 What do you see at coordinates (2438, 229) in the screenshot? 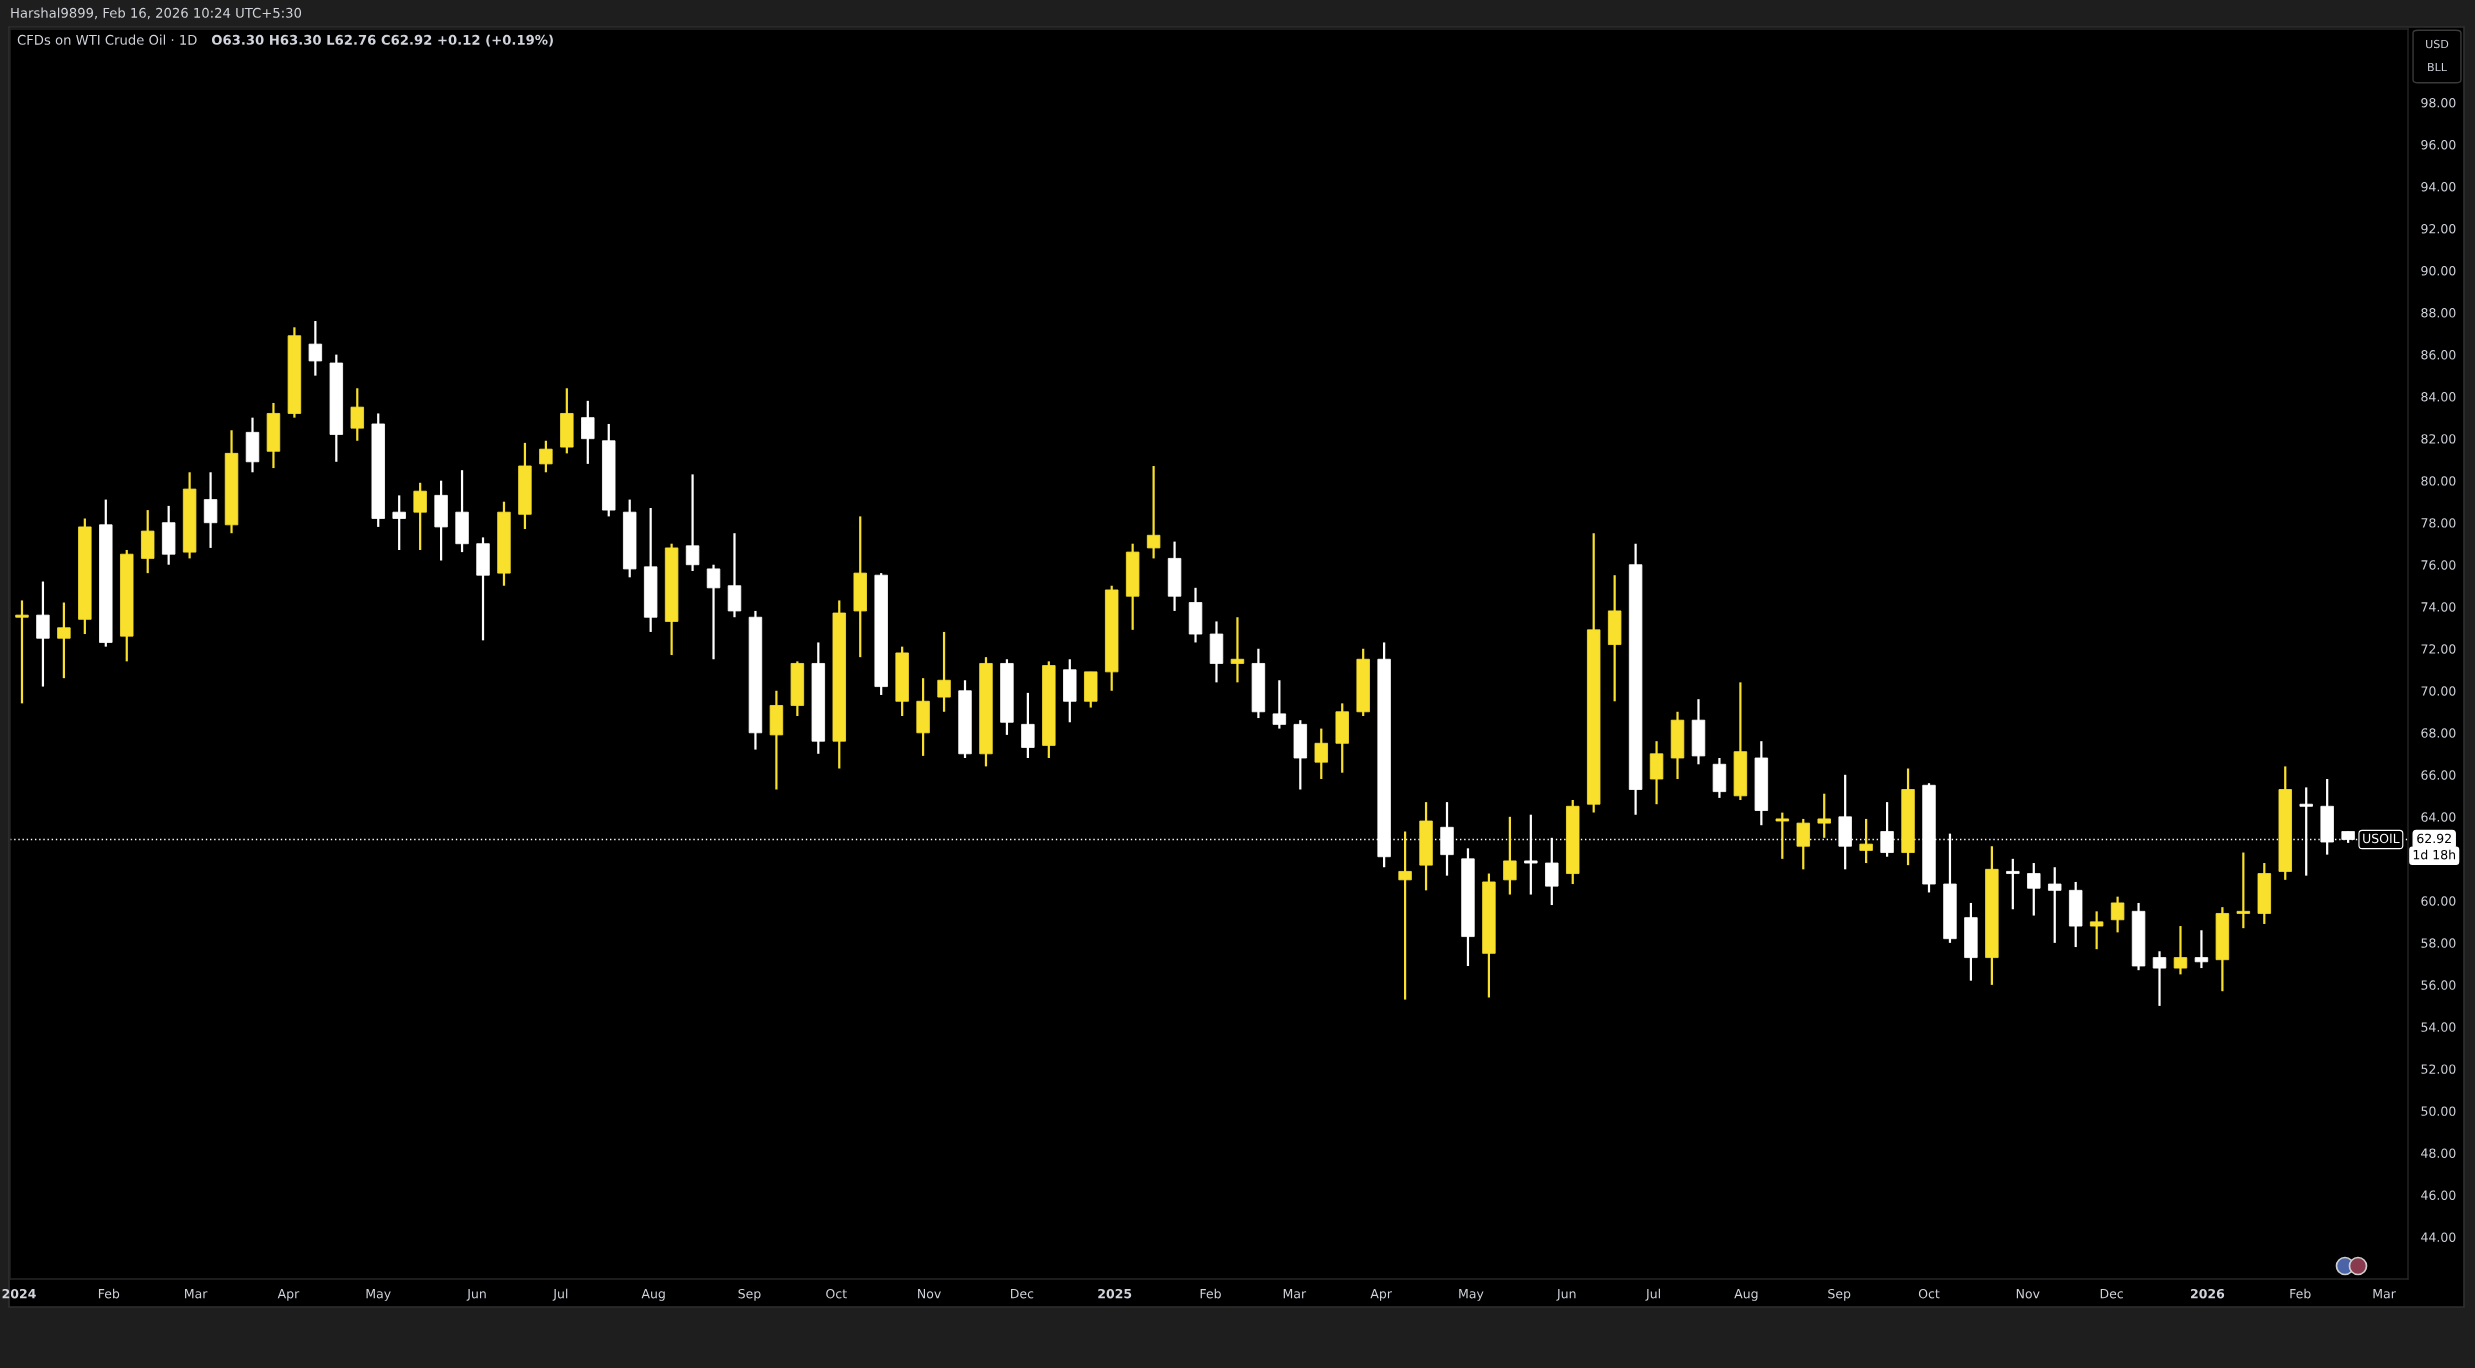
I see `y-tick-label: 92.00` at bounding box center [2438, 229].